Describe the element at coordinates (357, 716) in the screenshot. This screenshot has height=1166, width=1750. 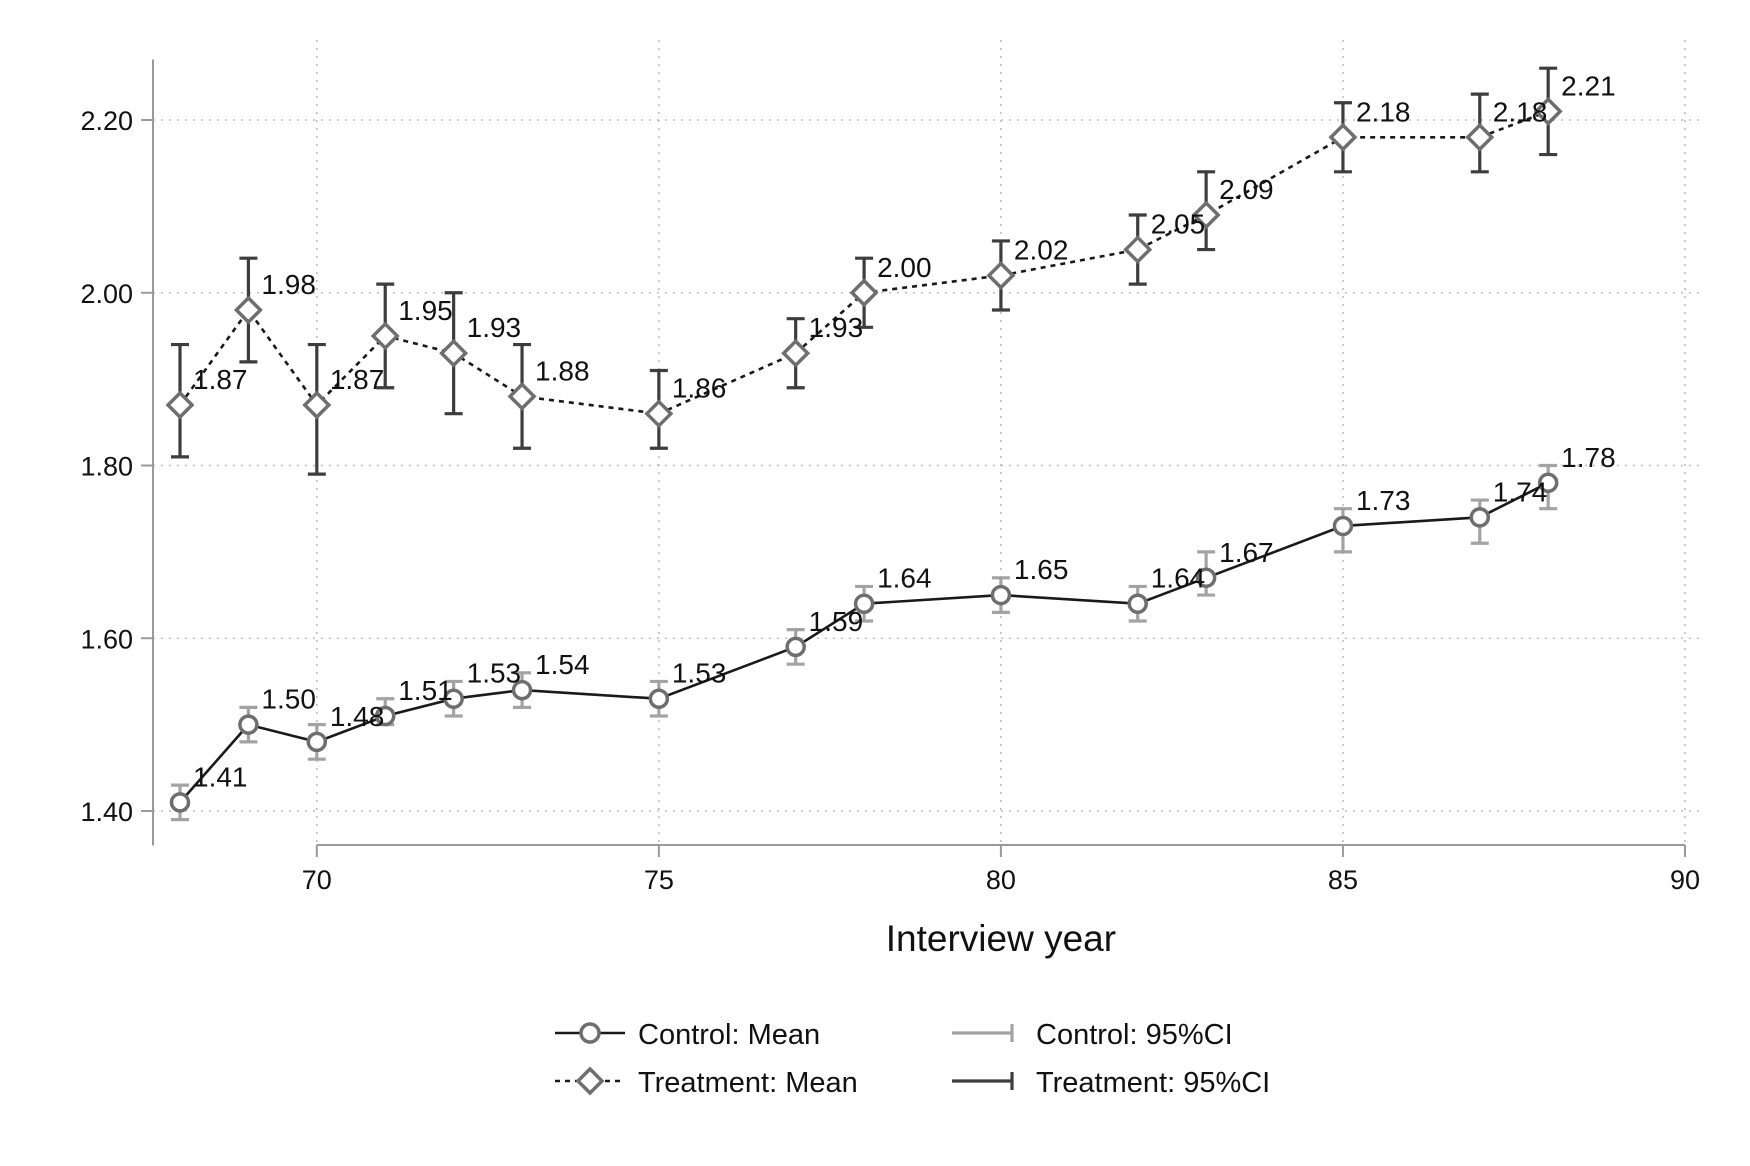
I see `control-data-label: 1.48` at that location.